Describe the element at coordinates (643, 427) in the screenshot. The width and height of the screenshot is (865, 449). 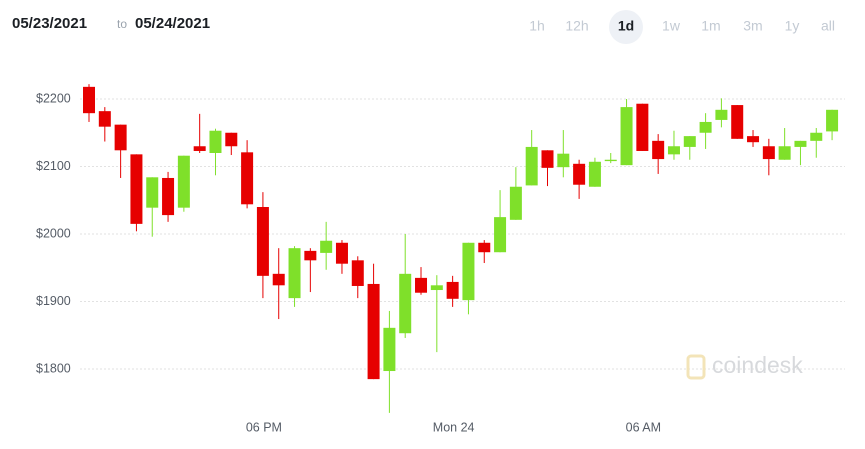
I see `x-tick-label: 06 AM` at that location.